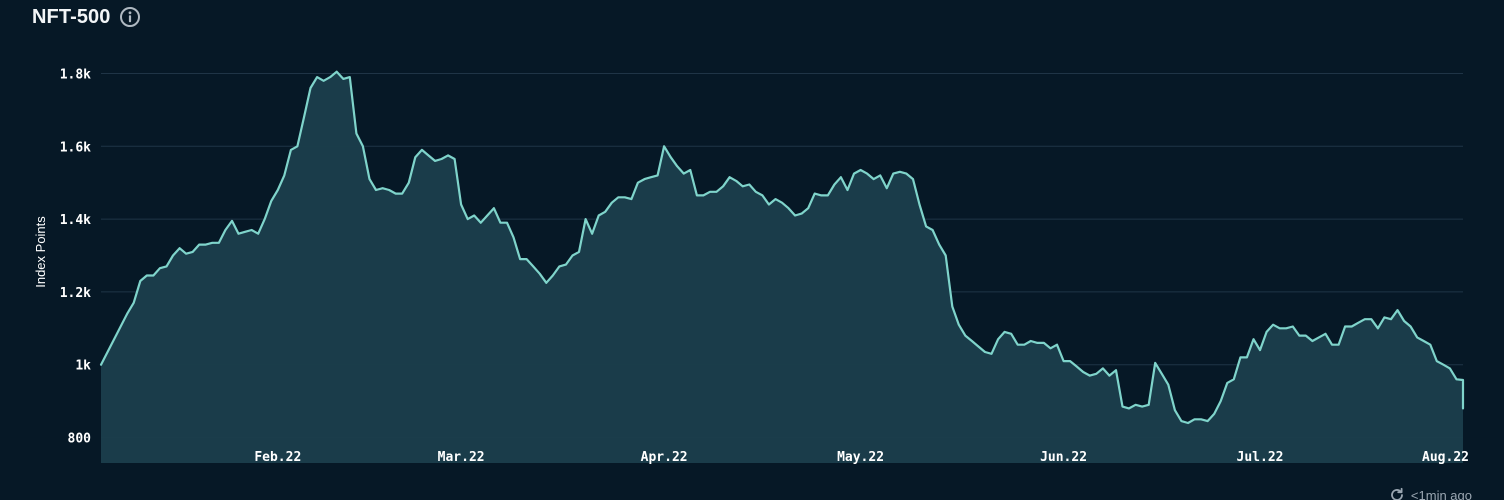 The height and width of the screenshot is (500, 1504). What do you see at coordinates (1260, 457) in the screenshot?
I see `x-tick-label: Jul.22` at bounding box center [1260, 457].